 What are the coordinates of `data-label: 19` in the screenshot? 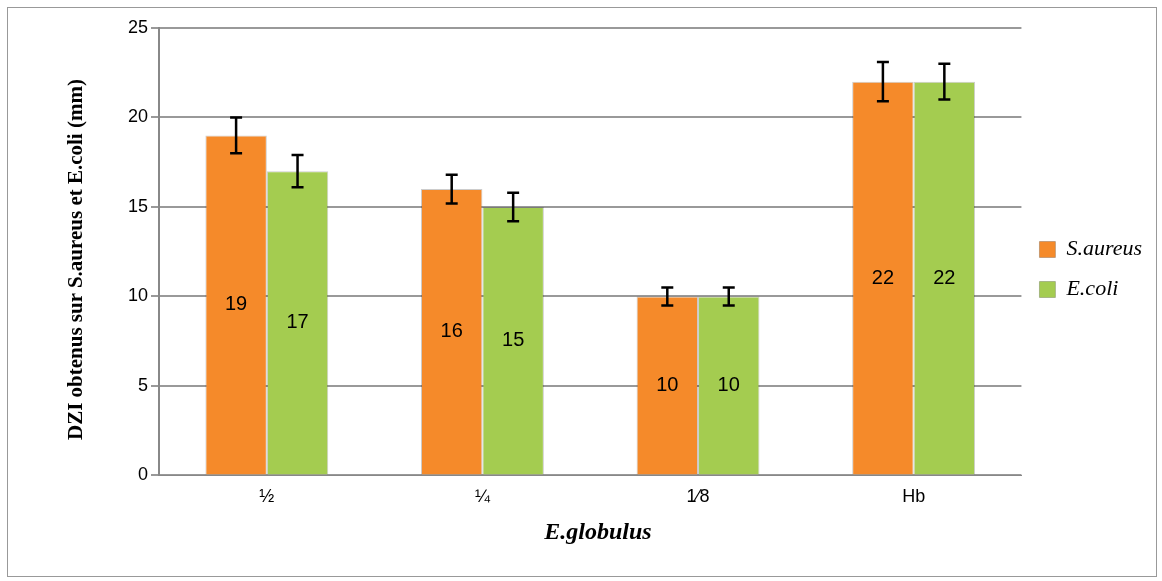 It's located at (236, 303).